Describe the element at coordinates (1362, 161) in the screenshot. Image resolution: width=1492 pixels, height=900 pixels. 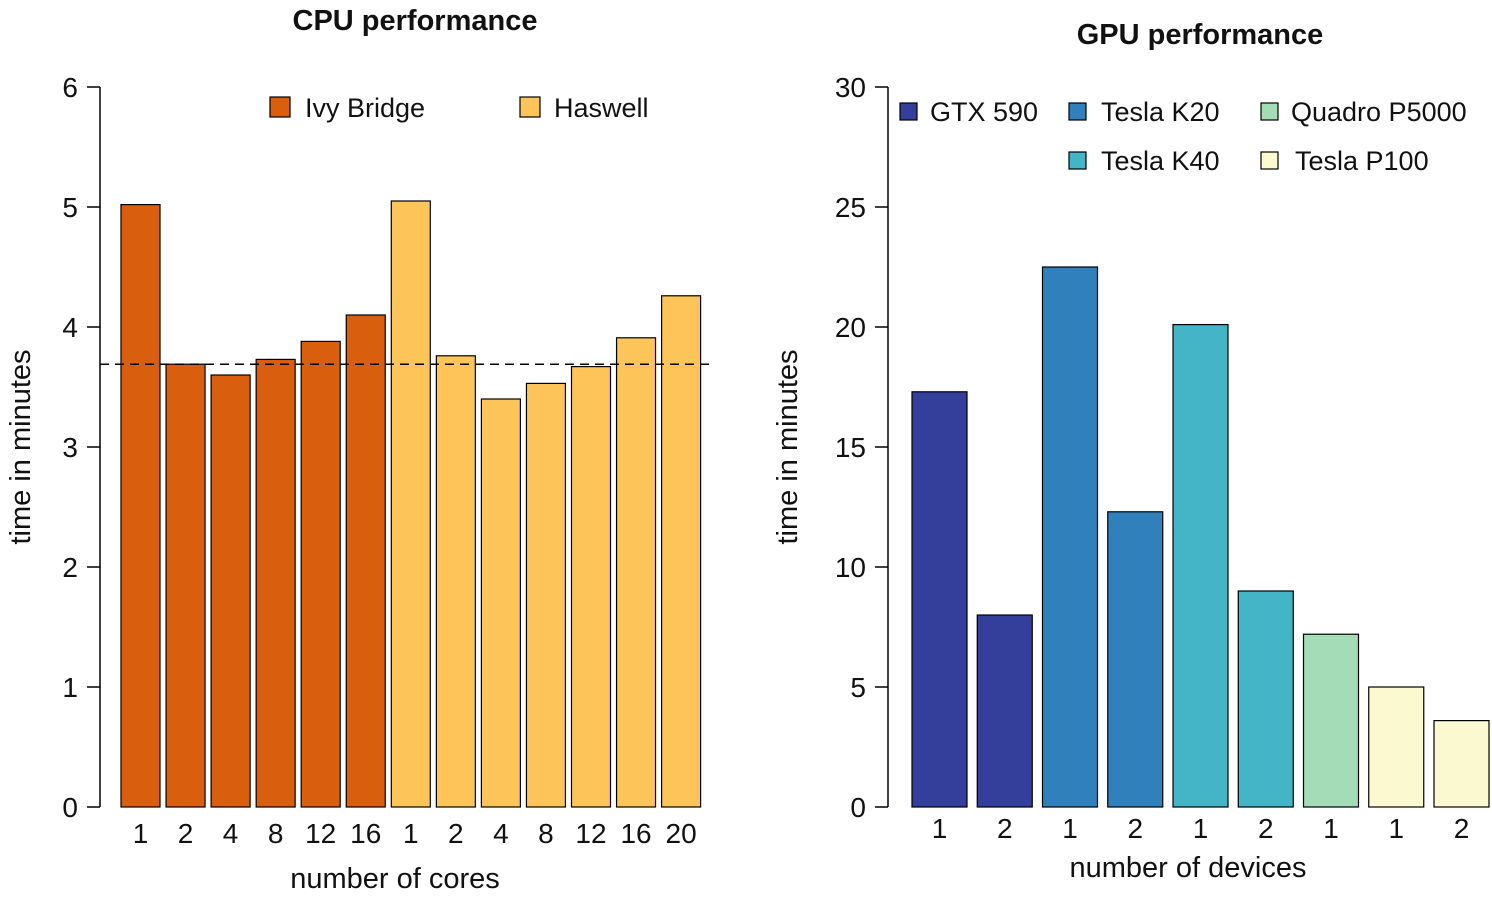
I see `legend-label-tesla-p100: Tesla P100` at that location.